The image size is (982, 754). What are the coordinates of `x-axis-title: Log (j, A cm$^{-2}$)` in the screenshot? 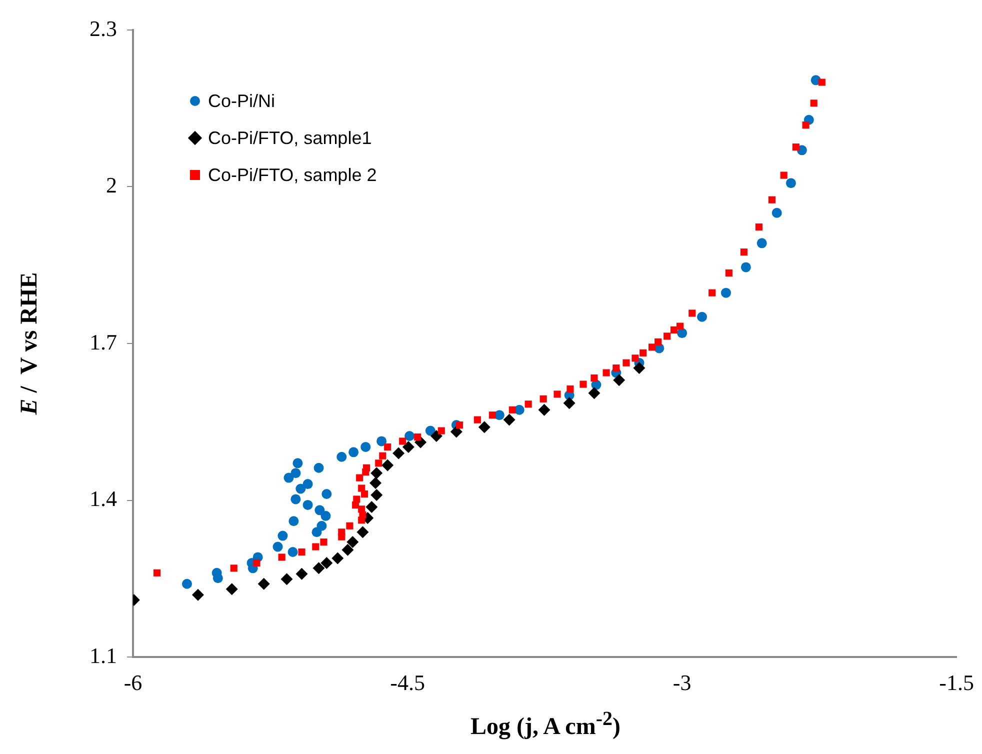 It's located at (546, 724).